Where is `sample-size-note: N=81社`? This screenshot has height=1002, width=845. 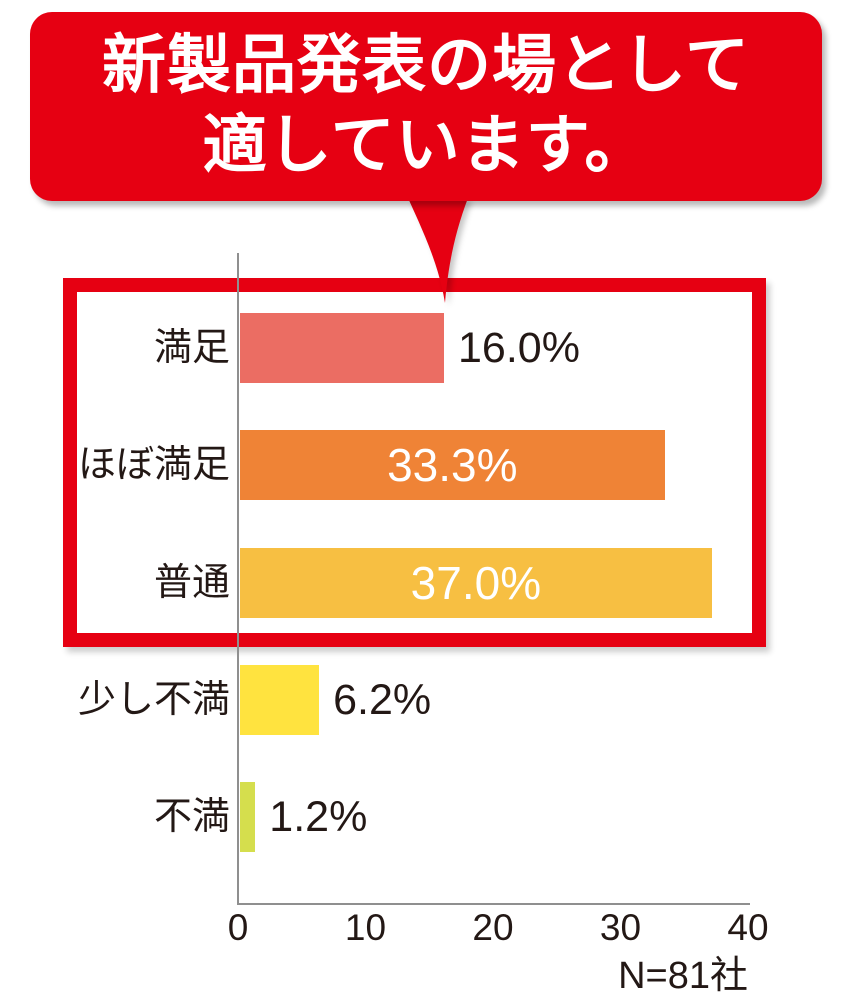 sample-size-note: N=81社 is located at coordinates (683, 976).